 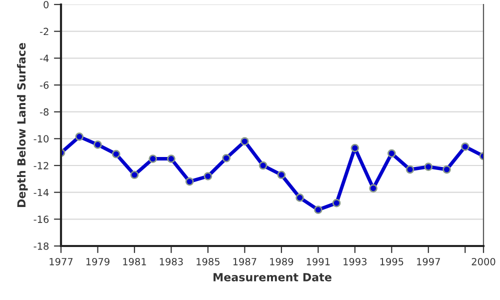 I want to click on x-tick-label: 1995, so click(x=392, y=262).